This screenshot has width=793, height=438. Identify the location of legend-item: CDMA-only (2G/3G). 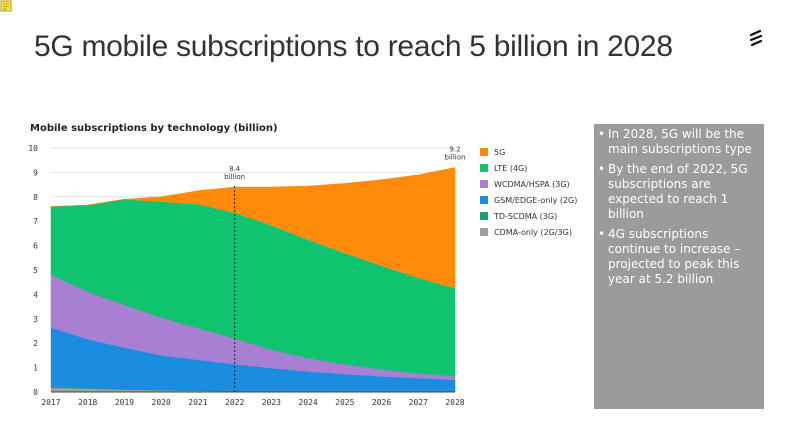
(528, 232).